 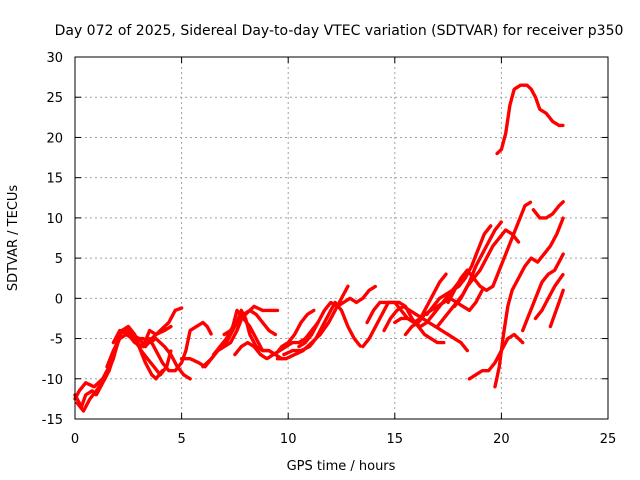 I want to click on x-tick-label: 0, so click(x=75, y=439).